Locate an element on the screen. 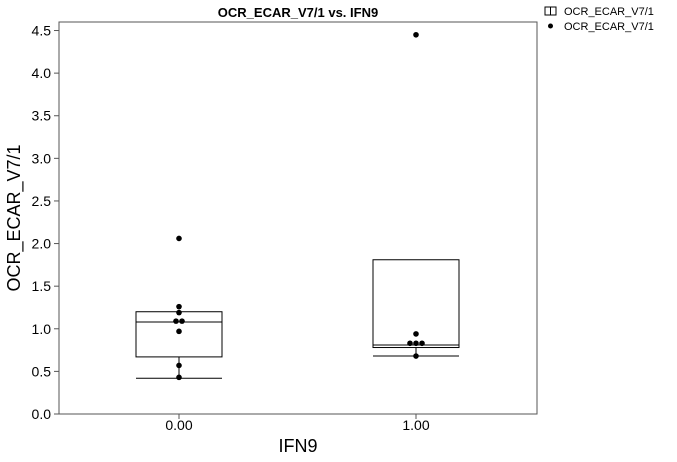 The image size is (677, 462). y-tick-label: 1.5 is located at coordinates (42, 286).